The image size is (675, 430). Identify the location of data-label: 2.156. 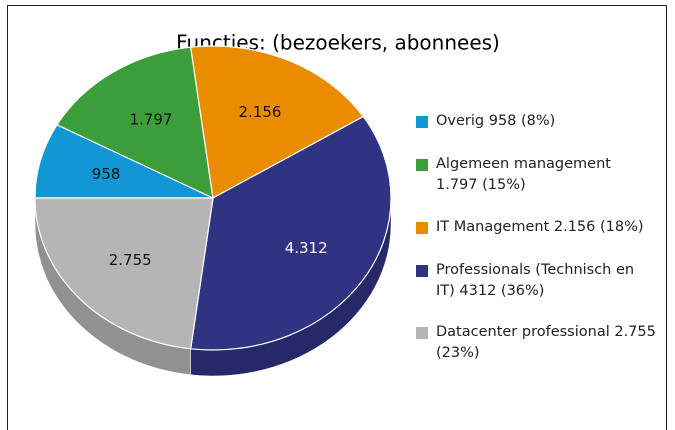
(260, 112).